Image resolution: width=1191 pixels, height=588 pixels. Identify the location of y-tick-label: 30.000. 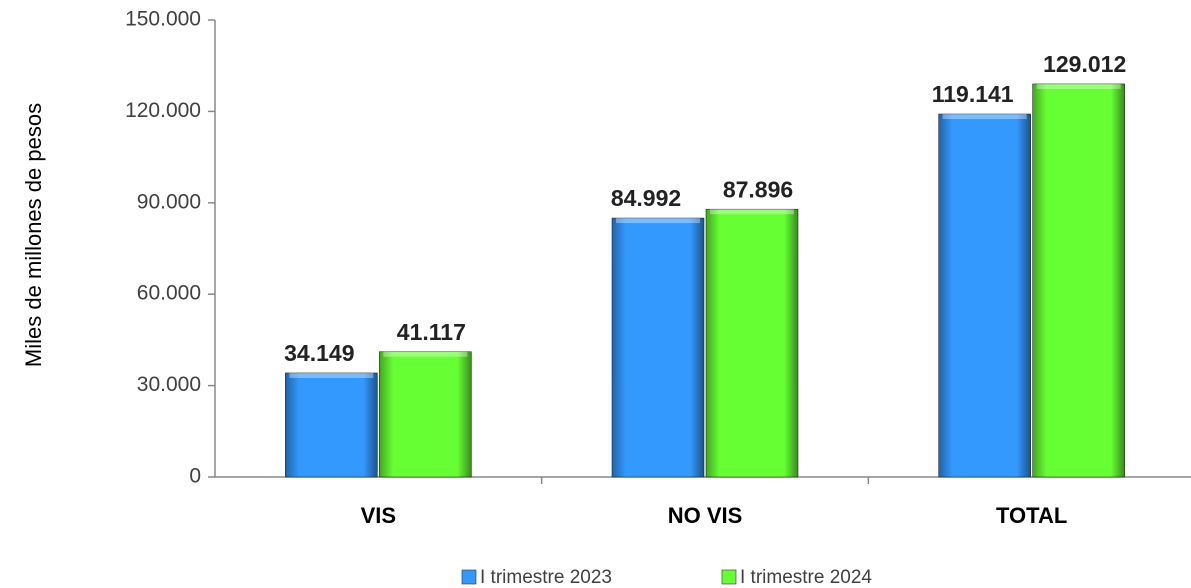
(169, 384).